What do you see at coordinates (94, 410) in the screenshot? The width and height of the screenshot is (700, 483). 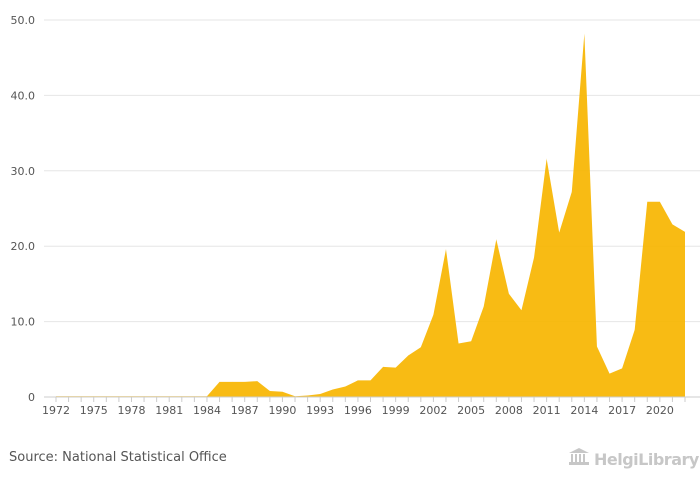 I see `x-tick-label: 1975` at bounding box center [94, 410].